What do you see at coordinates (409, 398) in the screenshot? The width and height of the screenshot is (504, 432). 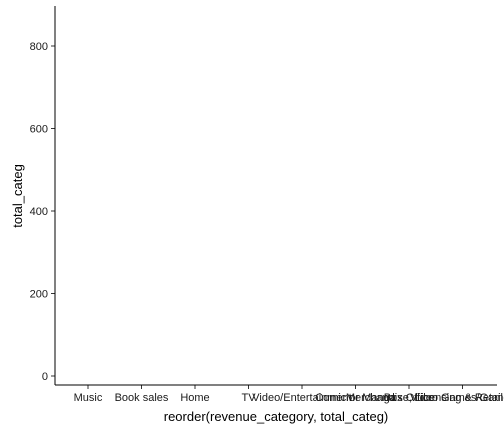 I see `x-tick-label: Box Office` at bounding box center [409, 398].